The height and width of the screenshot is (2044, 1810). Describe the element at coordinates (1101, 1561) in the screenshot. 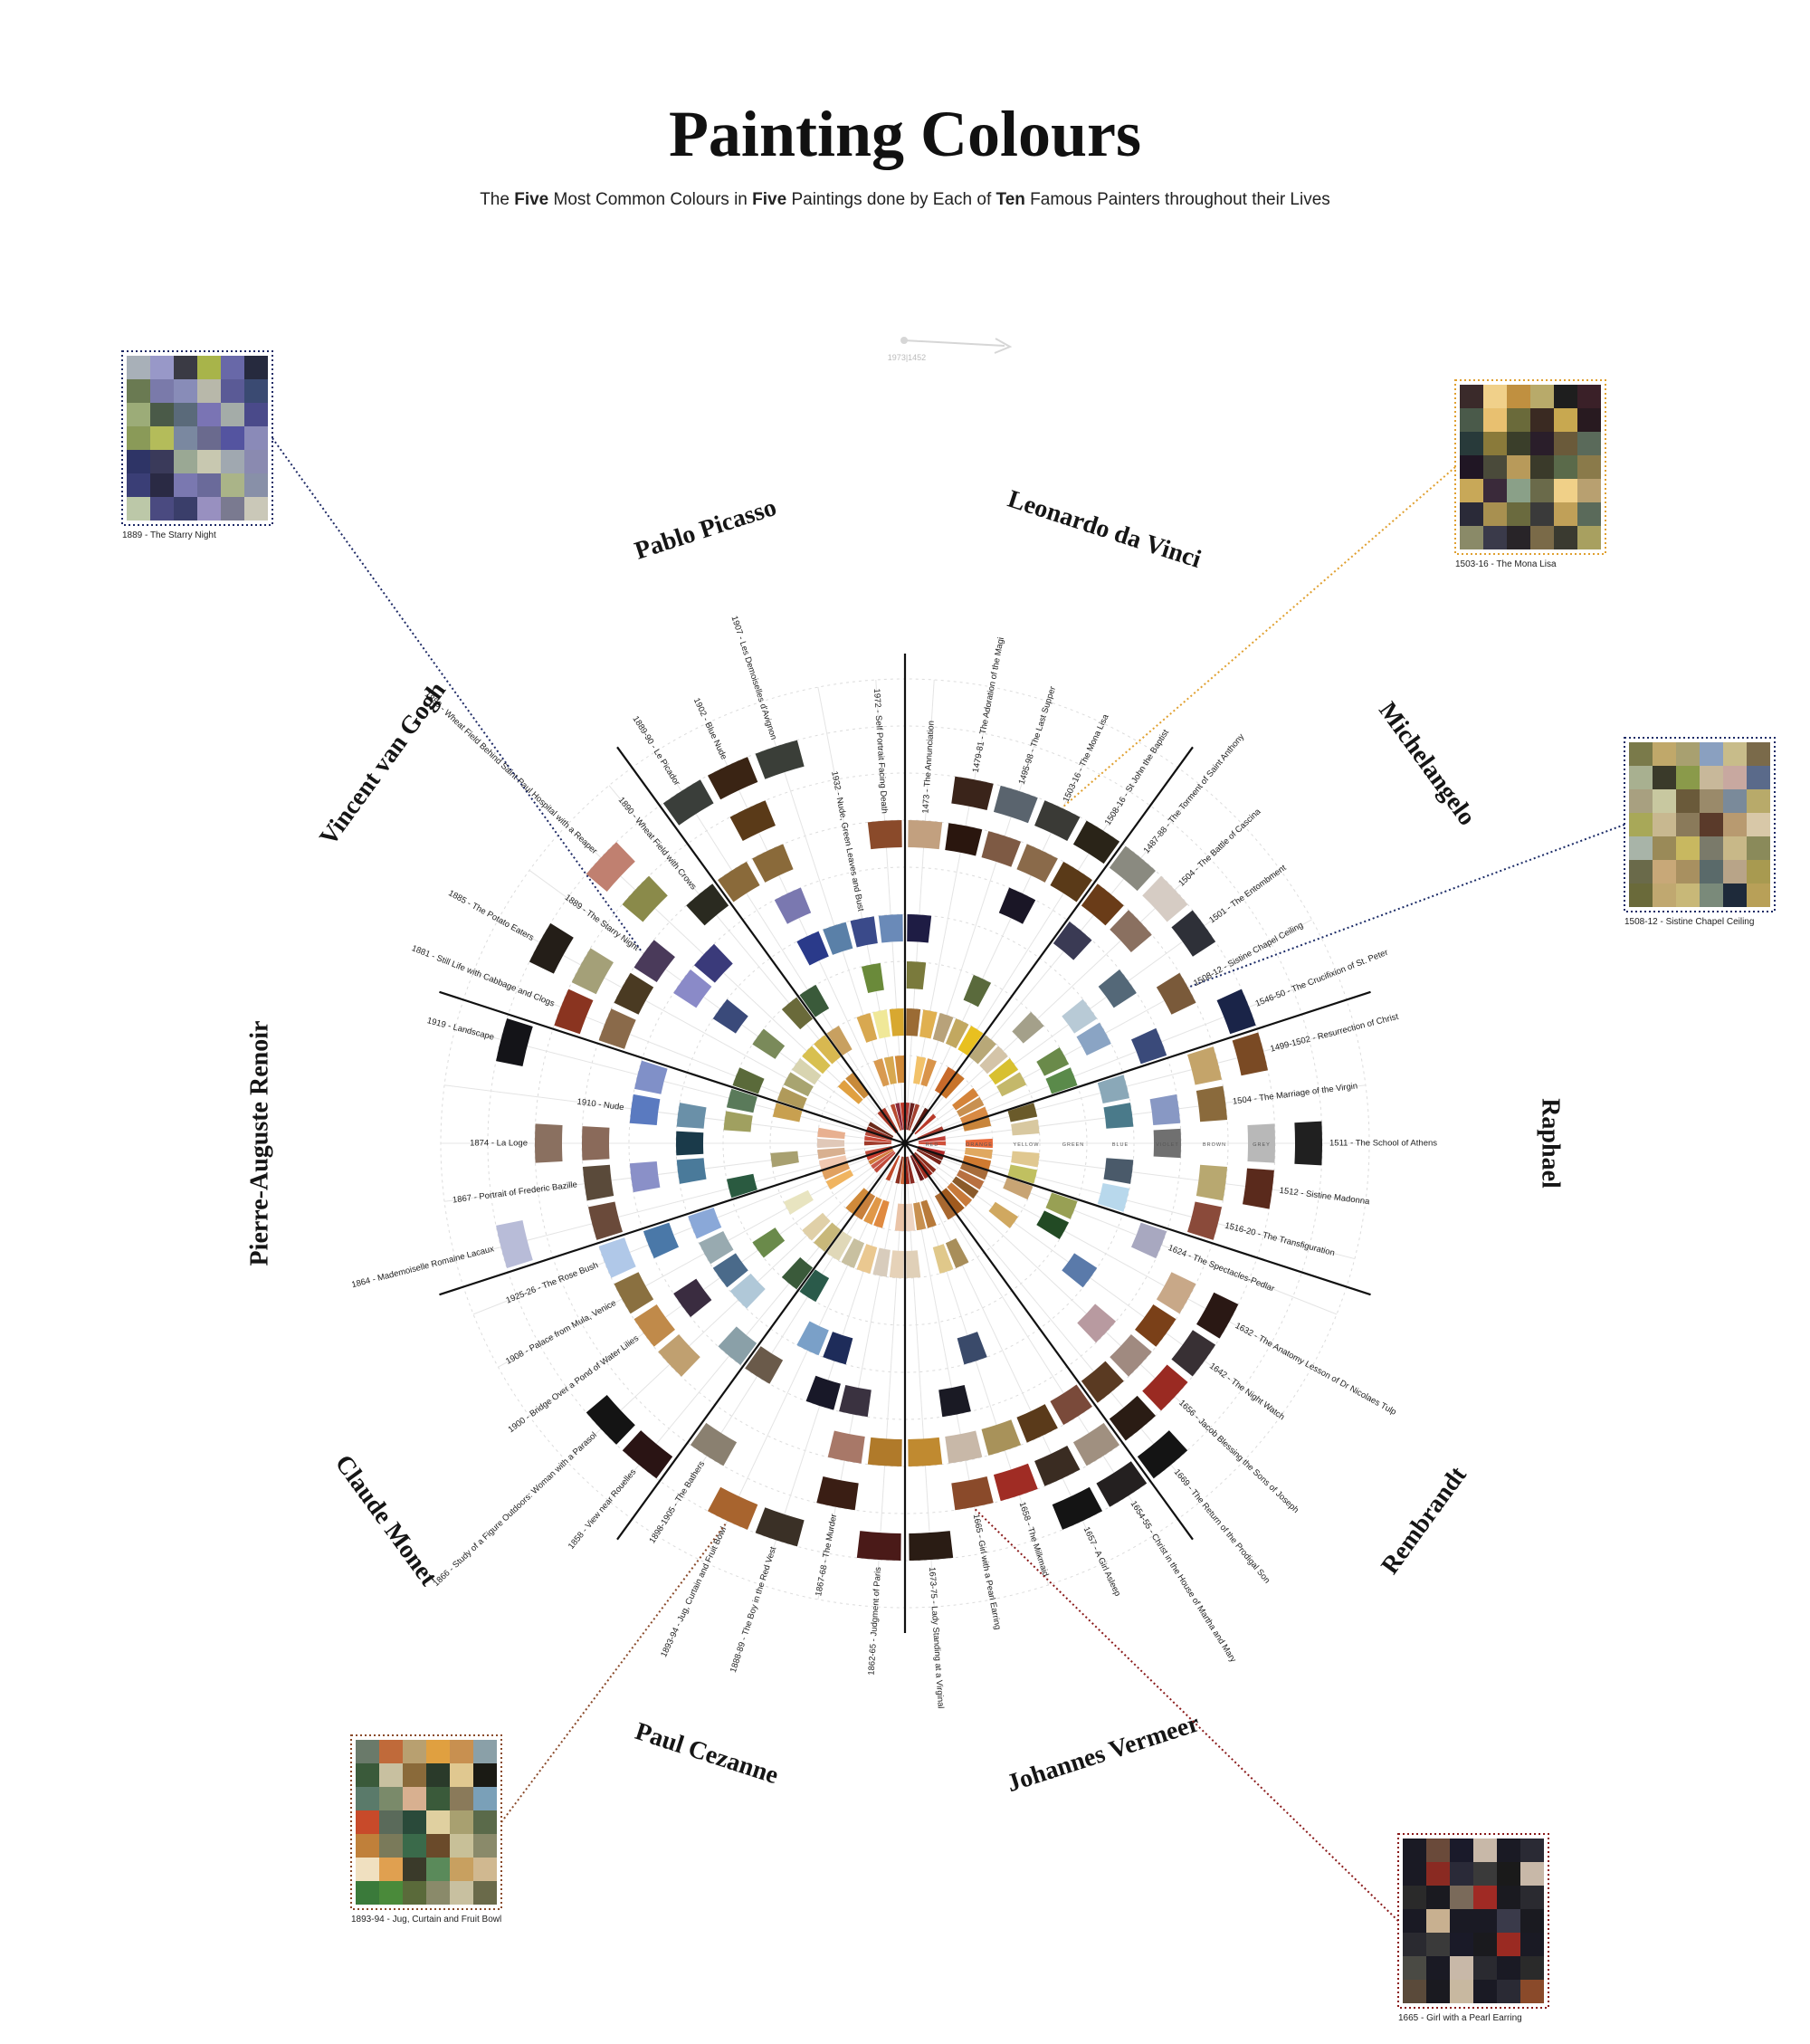

I see `painting-label: 1657 - A Girl Asleep` at that location.